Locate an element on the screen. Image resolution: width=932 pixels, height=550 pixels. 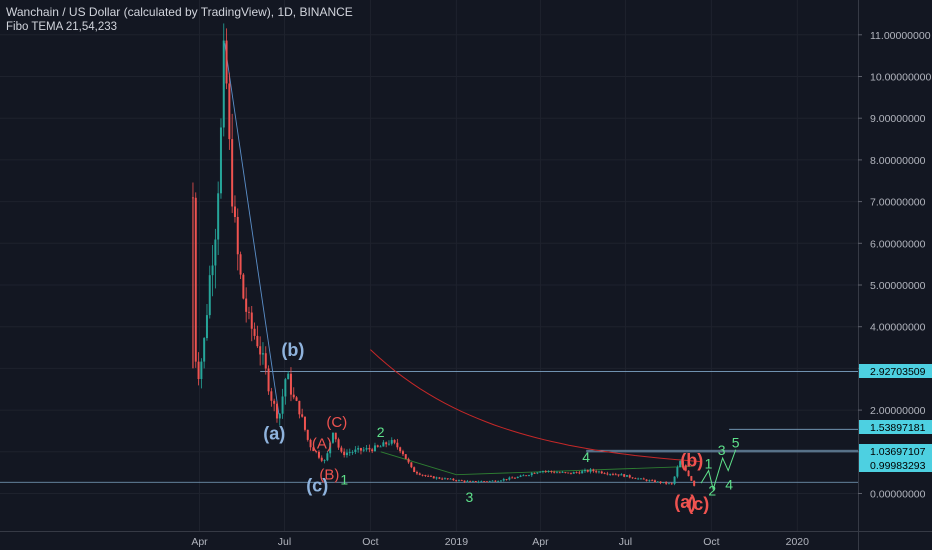
x-tick-label: Jul is located at coordinates (284, 542).